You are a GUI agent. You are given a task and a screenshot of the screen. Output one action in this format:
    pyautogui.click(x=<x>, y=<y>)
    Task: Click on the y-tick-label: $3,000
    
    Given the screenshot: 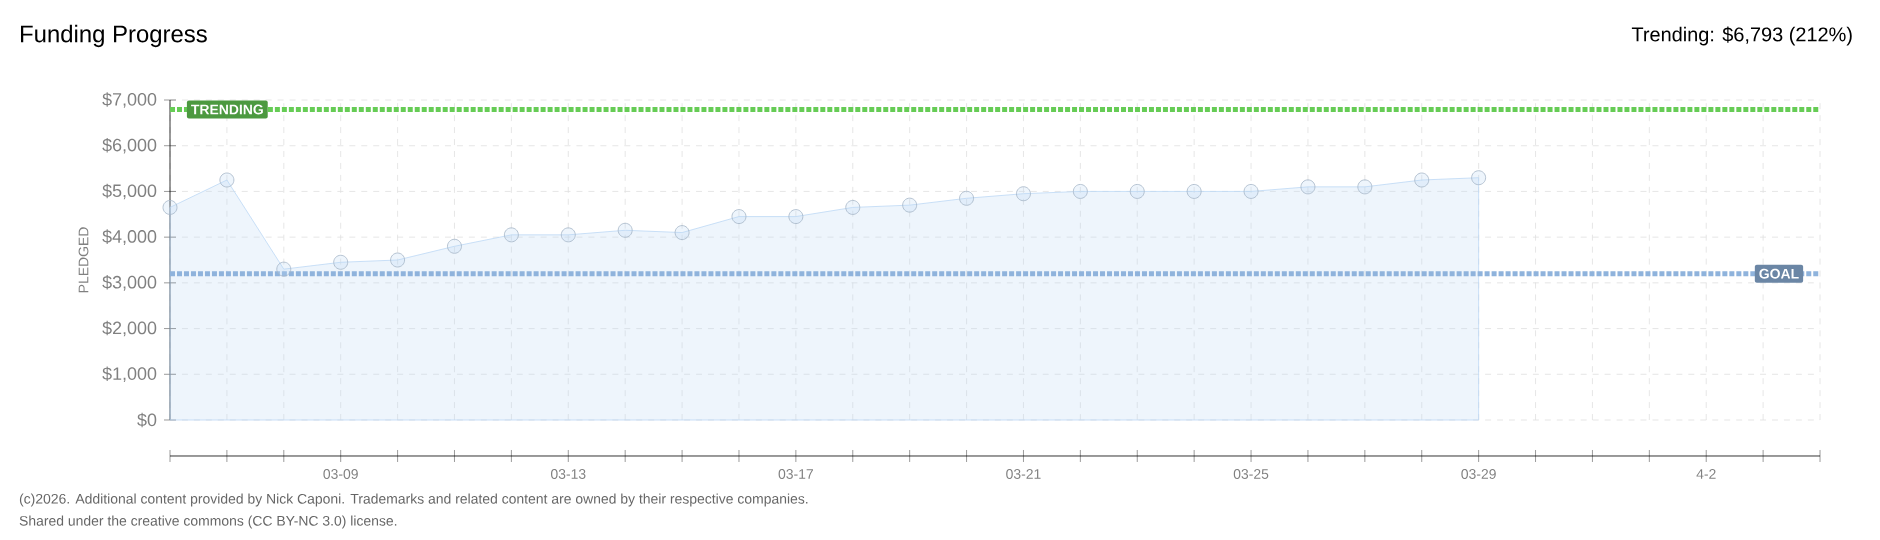 What is the action you would take?
    pyautogui.click(x=129, y=283)
    